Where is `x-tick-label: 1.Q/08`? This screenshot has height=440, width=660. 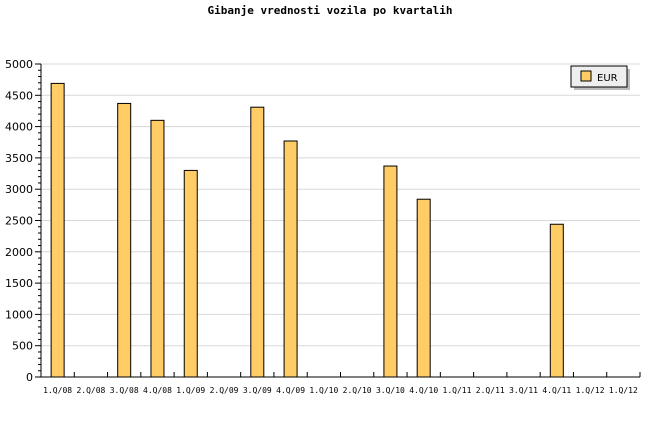
x-tick-label: 1.Q/08 is located at coordinates (57, 390).